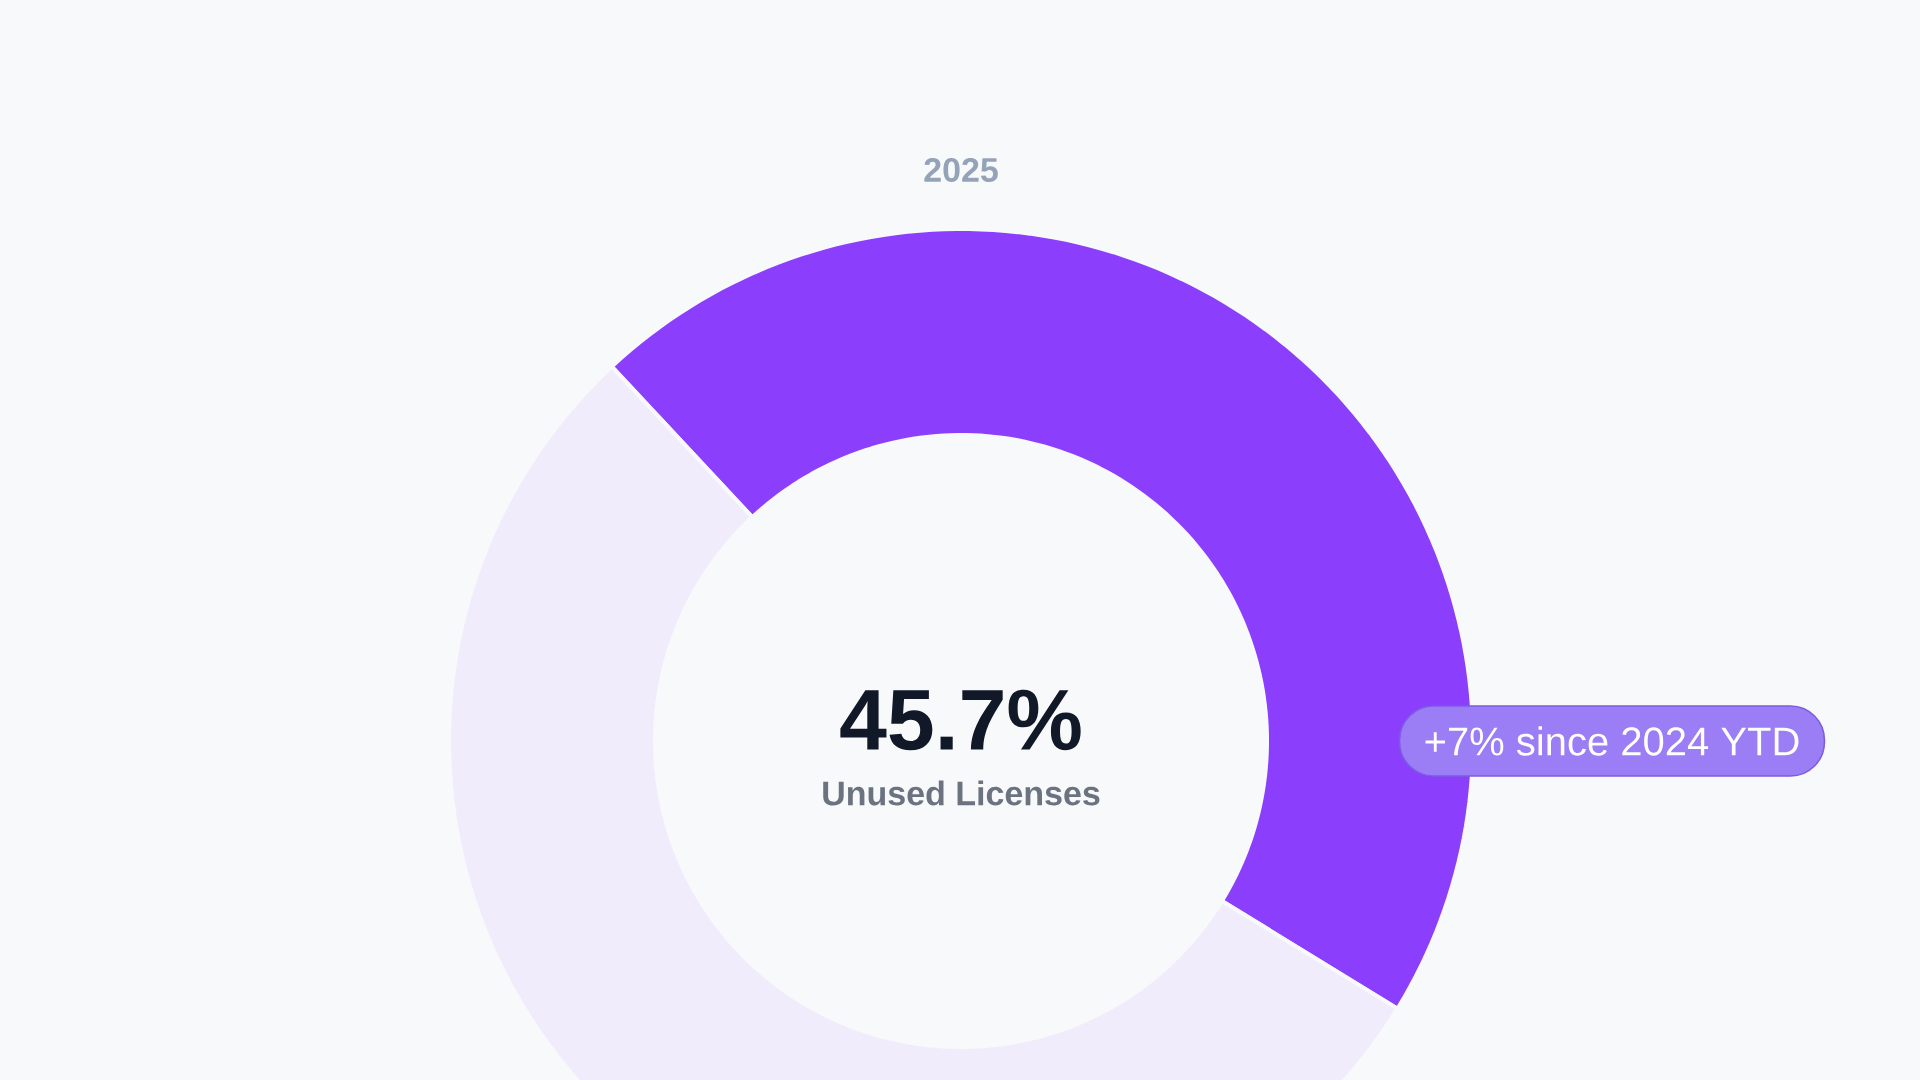 This screenshot has width=1920, height=1080. Describe the element at coordinates (1612, 741) in the screenshot. I see `text: +7% since 2024 YTD` at that location.